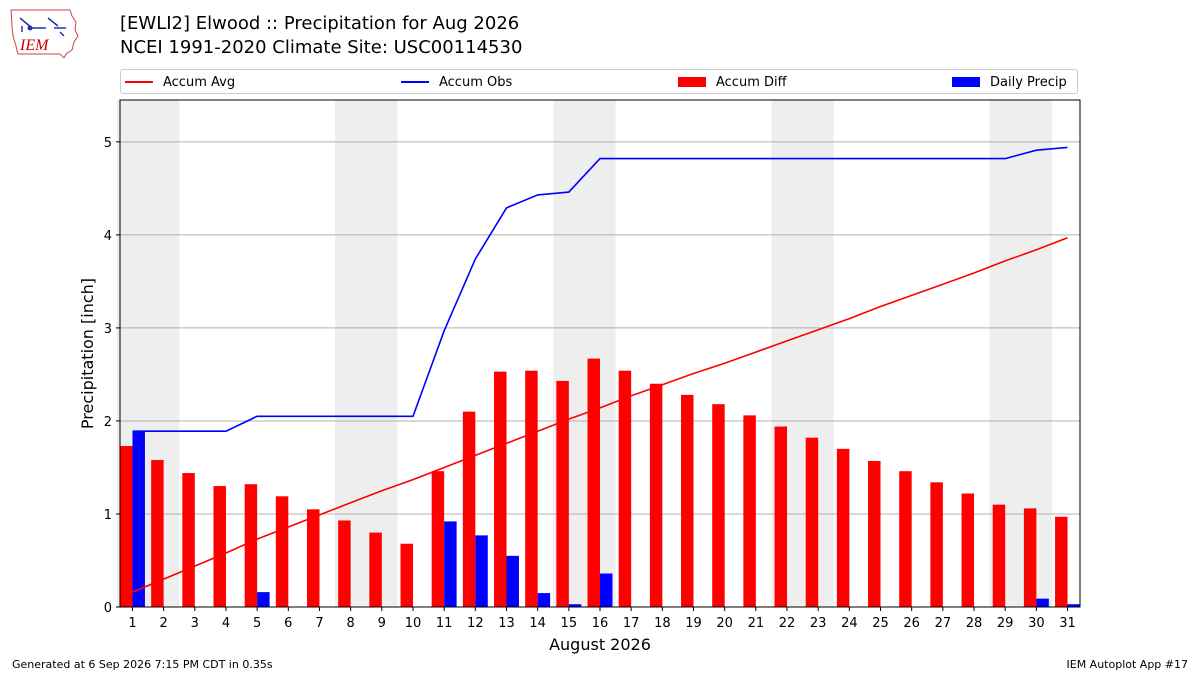 This screenshot has width=1200, height=675. What do you see at coordinates (199, 82) in the screenshot?
I see `legend-label: Accum Avg` at bounding box center [199, 82].